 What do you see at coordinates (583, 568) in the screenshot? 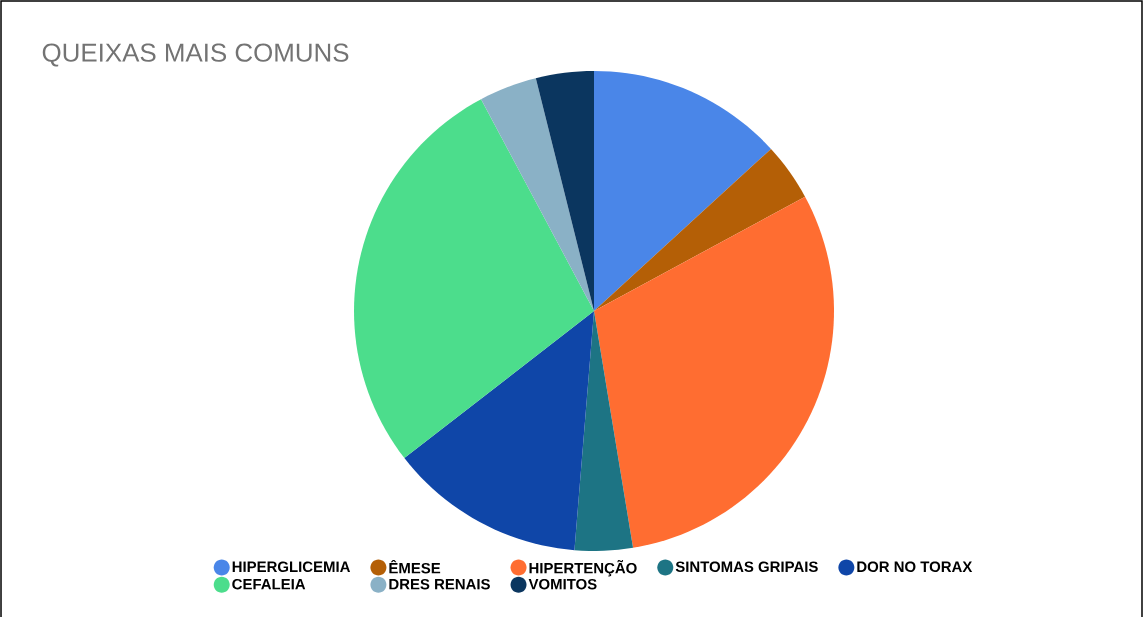
I see `legend-label: HIPERTENÇÃO` at bounding box center [583, 568].